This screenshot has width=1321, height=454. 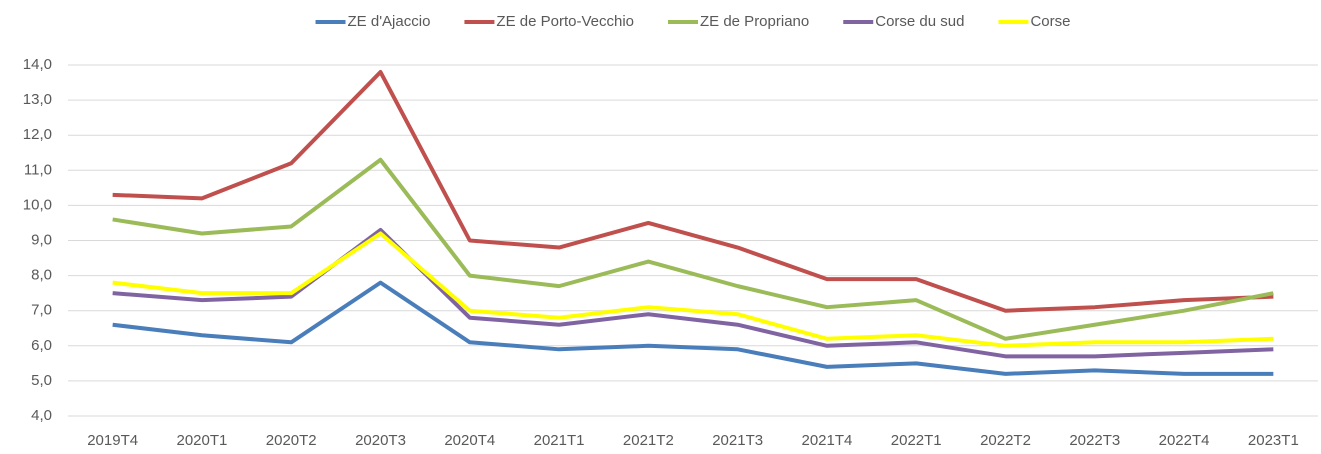 I want to click on x-tick-label: 2020T2, so click(x=291, y=440).